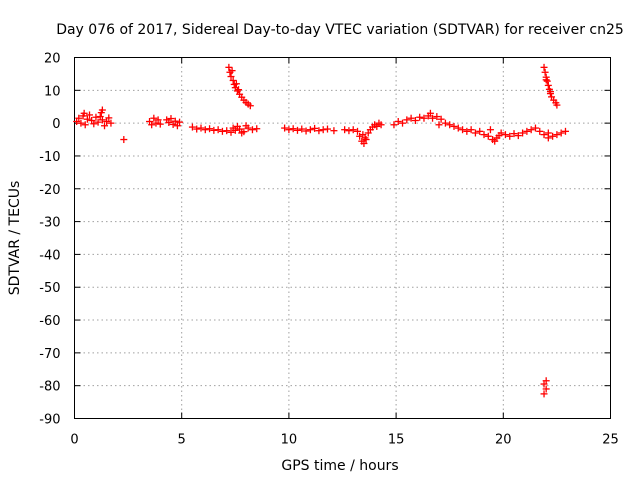 This screenshot has width=640, height=480. What do you see at coordinates (182, 440) in the screenshot?
I see `x-tick-label: 5` at bounding box center [182, 440].